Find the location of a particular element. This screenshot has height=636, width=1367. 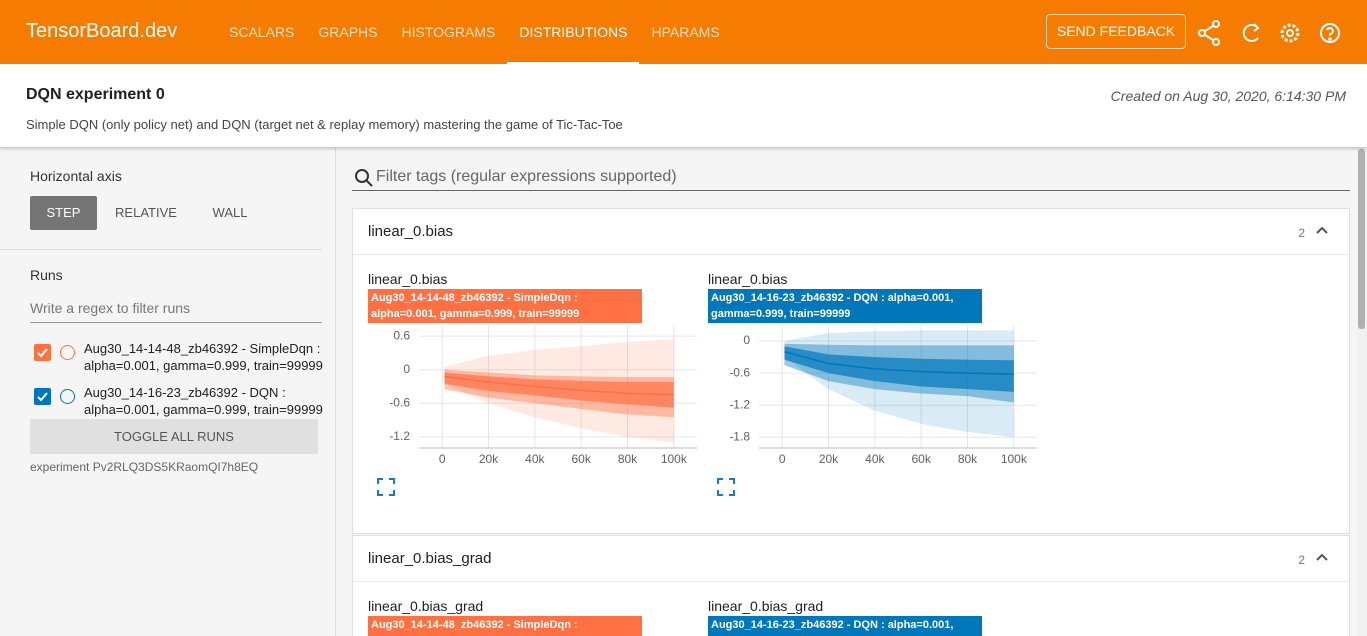

nav-tab: HPARAMS is located at coordinates (685, 32).